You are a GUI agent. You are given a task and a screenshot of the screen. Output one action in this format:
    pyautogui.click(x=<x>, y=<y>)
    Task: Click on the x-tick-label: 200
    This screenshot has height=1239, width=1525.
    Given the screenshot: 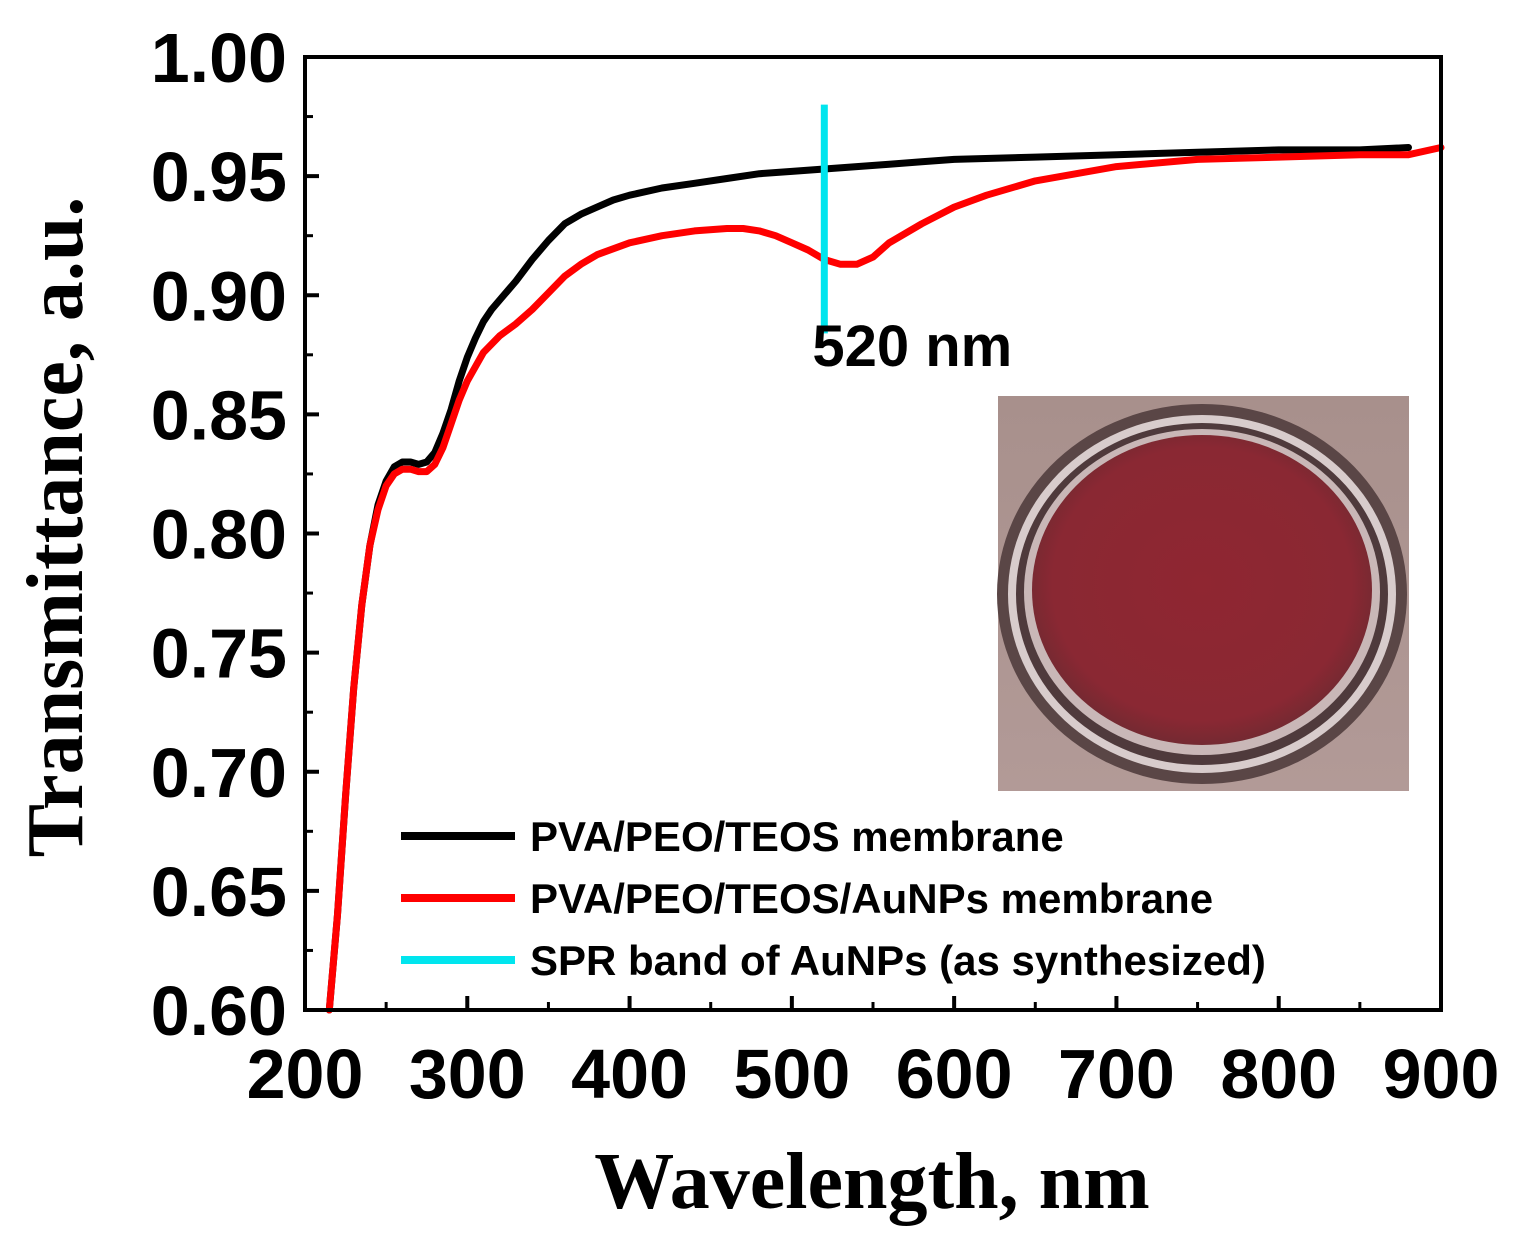 What is the action you would take?
    pyautogui.click(x=305, y=1074)
    